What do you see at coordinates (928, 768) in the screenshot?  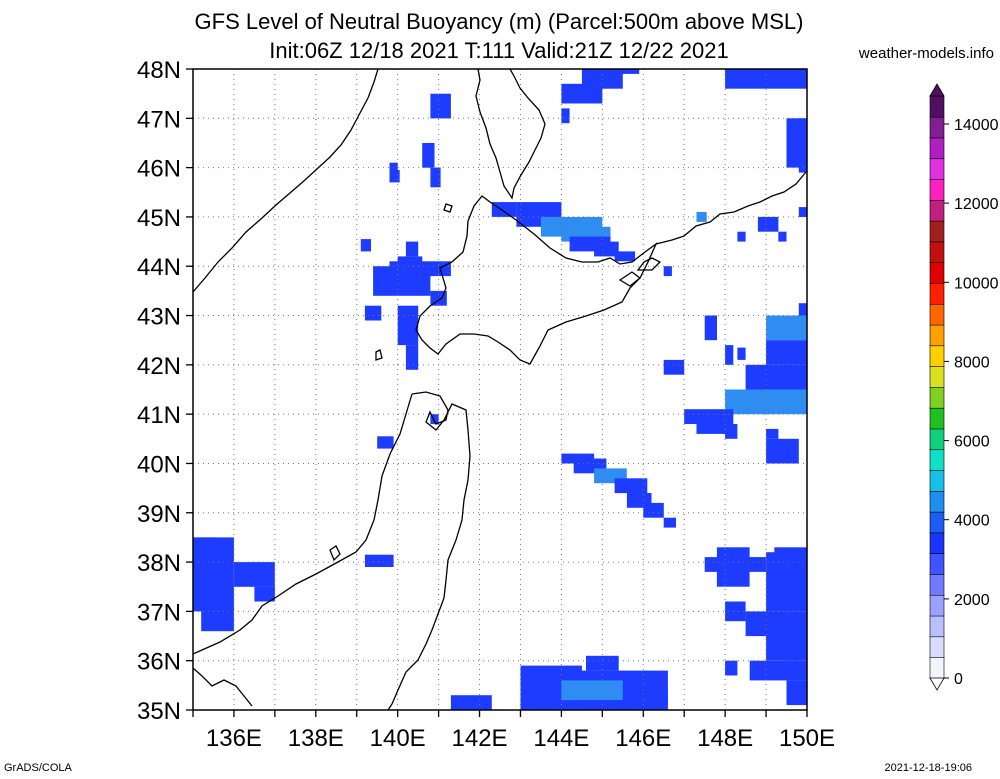 I see `footer-right-label: 2021-12-18-19:06` at bounding box center [928, 768].